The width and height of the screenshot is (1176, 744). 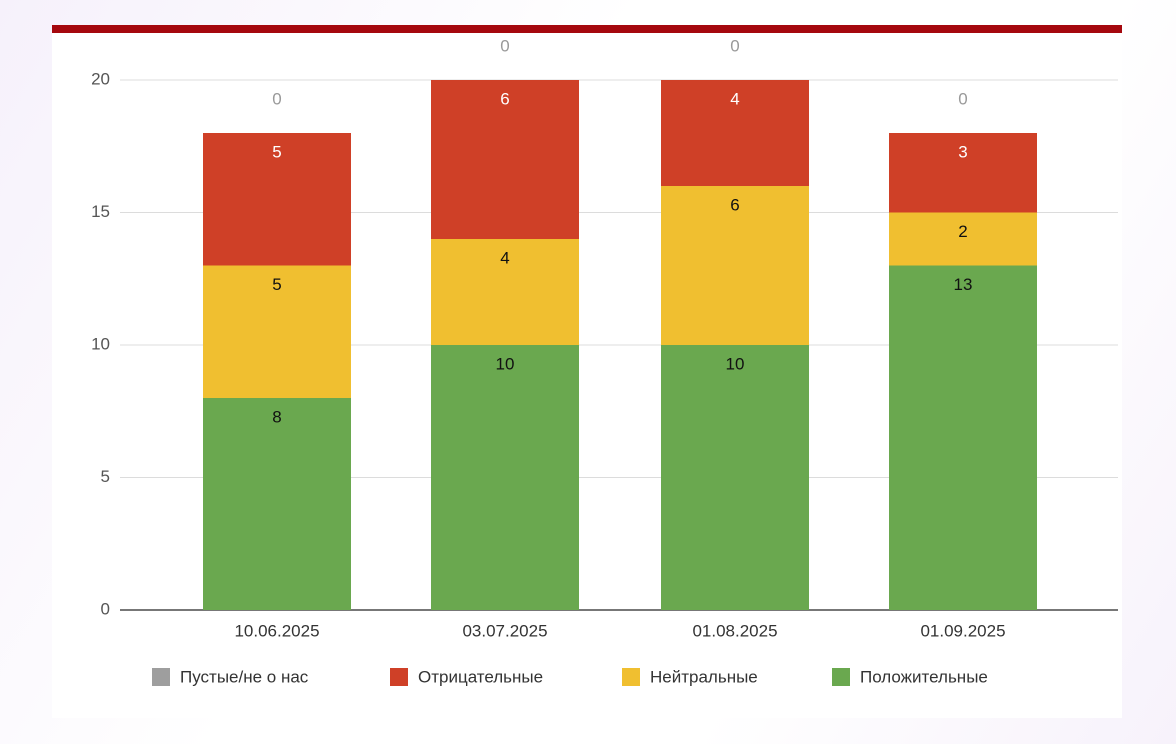 I want to click on y-tick-label: 0, so click(x=105, y=608).